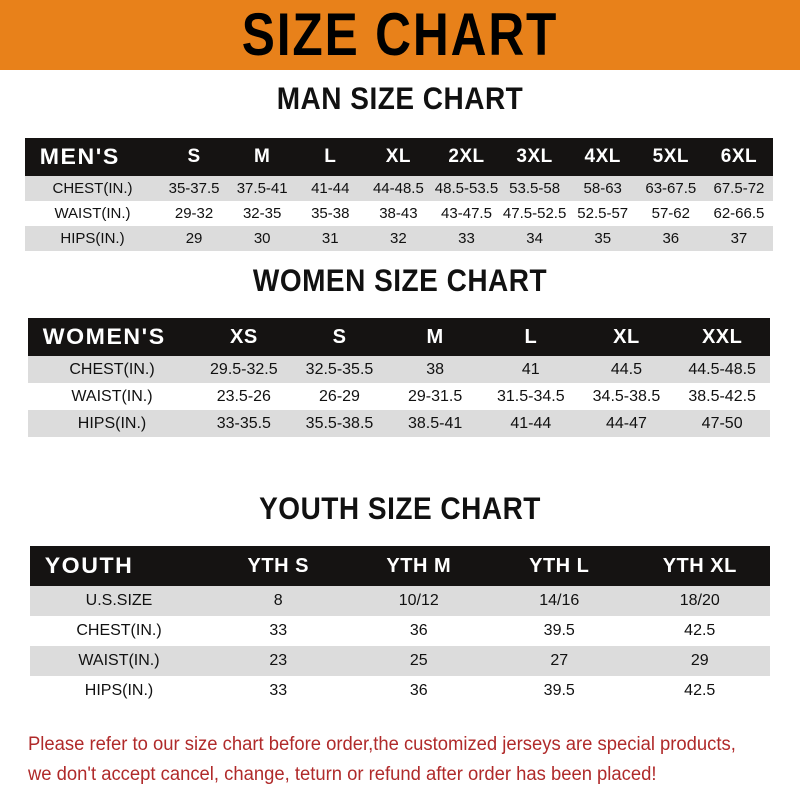 The image size is (800, 800). What do you see at coordinates (92, 213) in the screenshot?
I see `men-row-label-waist: WAIST(IN.)` at bounding box center [92, 213].